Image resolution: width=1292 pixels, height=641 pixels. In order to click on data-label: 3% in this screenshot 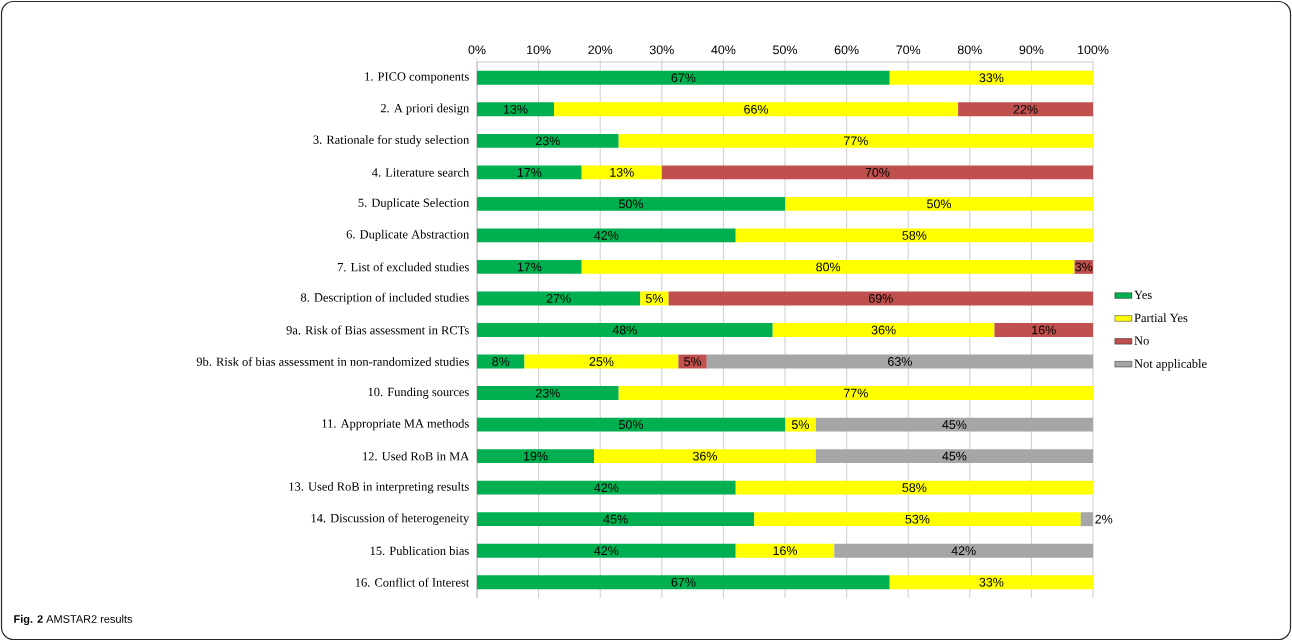, I will do `click(1084, 267)`.